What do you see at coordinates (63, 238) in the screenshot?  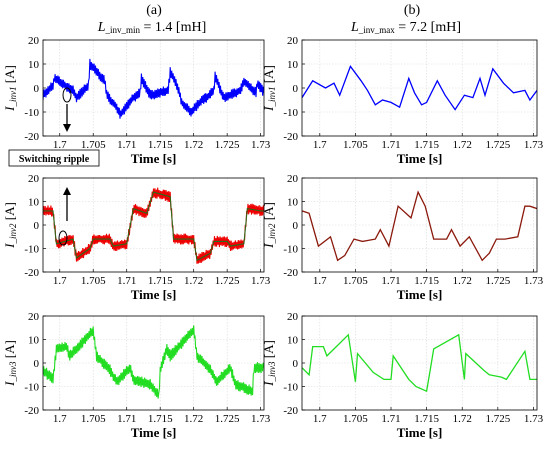 I see `ripple-marker-bottom` at bounding box center [63, 238].